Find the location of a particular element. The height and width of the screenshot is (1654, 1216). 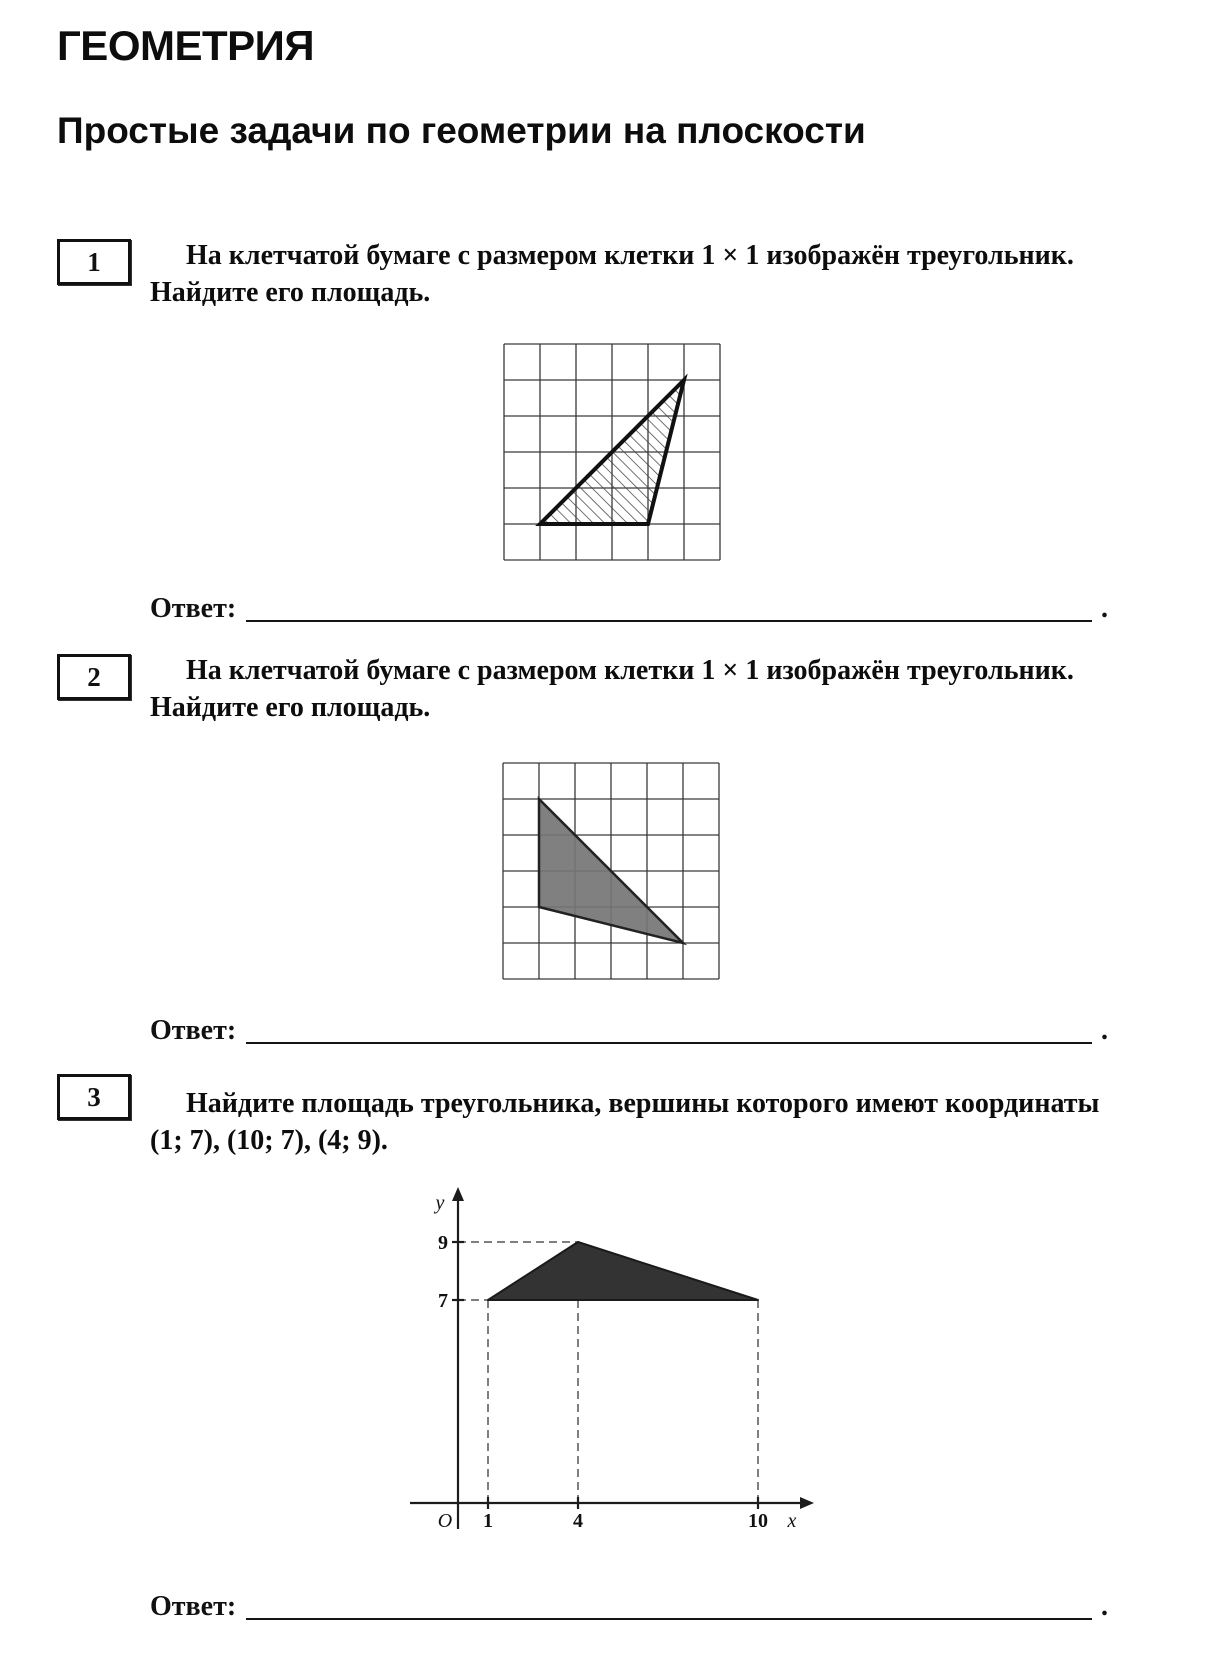

x-tick-label: 4 is located at coordinates (578, 1521).